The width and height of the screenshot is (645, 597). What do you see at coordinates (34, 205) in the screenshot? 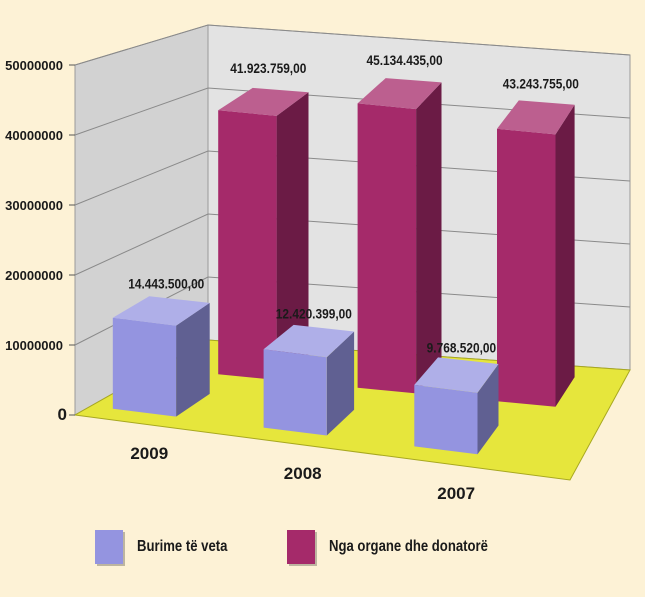
I see `y-tick-label: 30000000` at bounding box center [34, 205].